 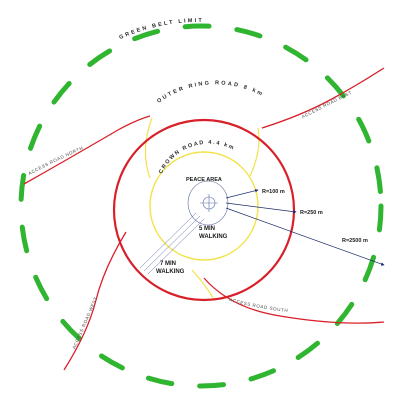 What do you see at coordinates (204, 180) in the screenshot?
I see `peace-area-label: PEACE AREA` at bounding box center [204, 180].